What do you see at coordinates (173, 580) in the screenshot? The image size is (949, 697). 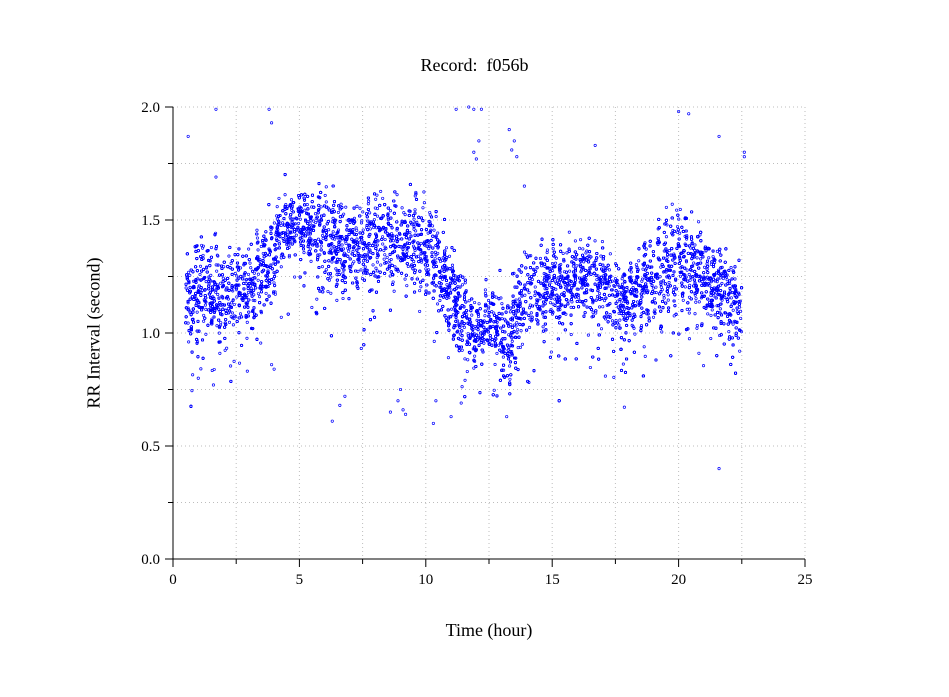 I see `x-tick-label: 0` at bounding box center [173, 580].